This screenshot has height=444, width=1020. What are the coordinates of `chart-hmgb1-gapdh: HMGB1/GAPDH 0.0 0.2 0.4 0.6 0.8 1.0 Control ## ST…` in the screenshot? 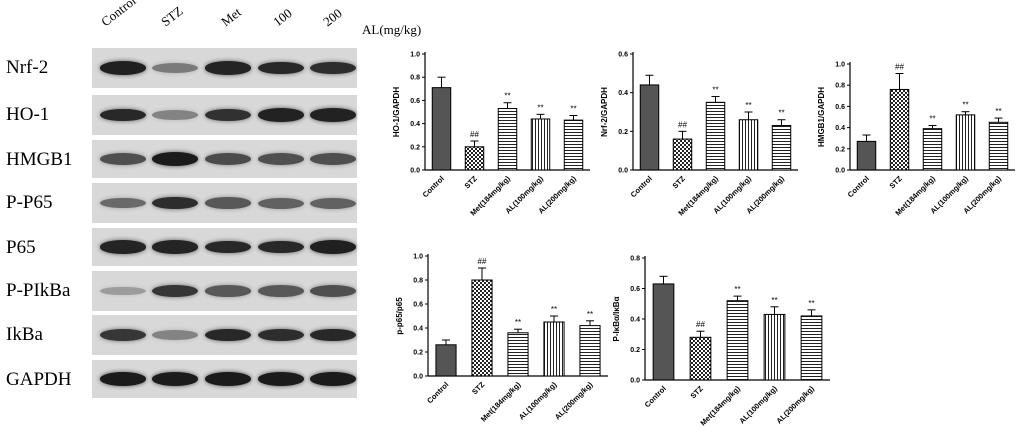 It's located at (916, 140).